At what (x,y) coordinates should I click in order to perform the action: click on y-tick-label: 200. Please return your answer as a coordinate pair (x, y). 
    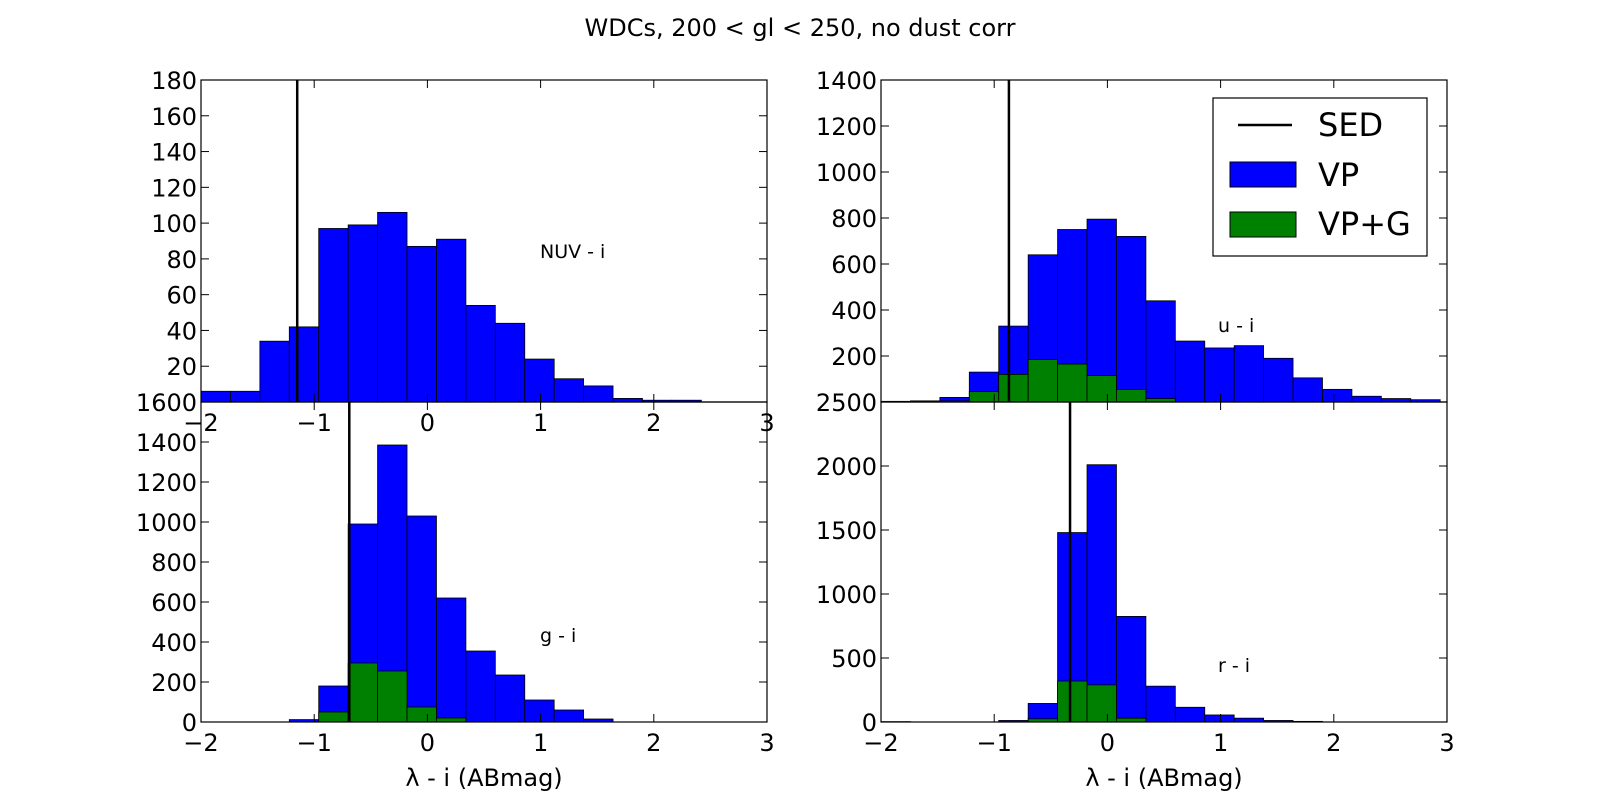
    Looking at the image, I should click on (854, 357).